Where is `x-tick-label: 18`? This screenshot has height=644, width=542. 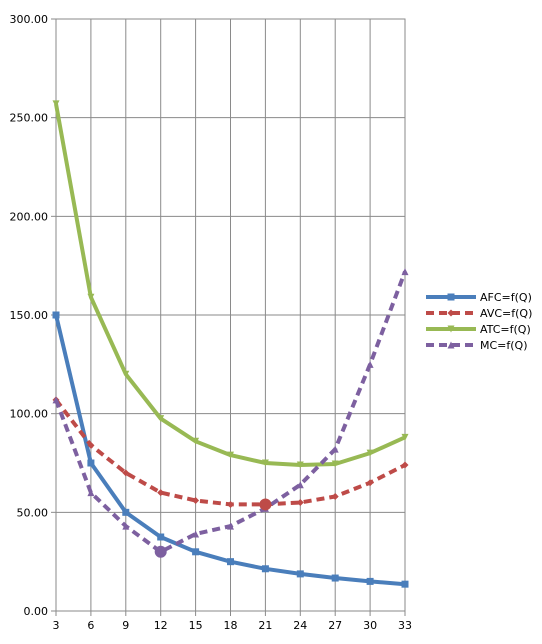
x-tick-label: 18 is located at coordinates (231, 625).